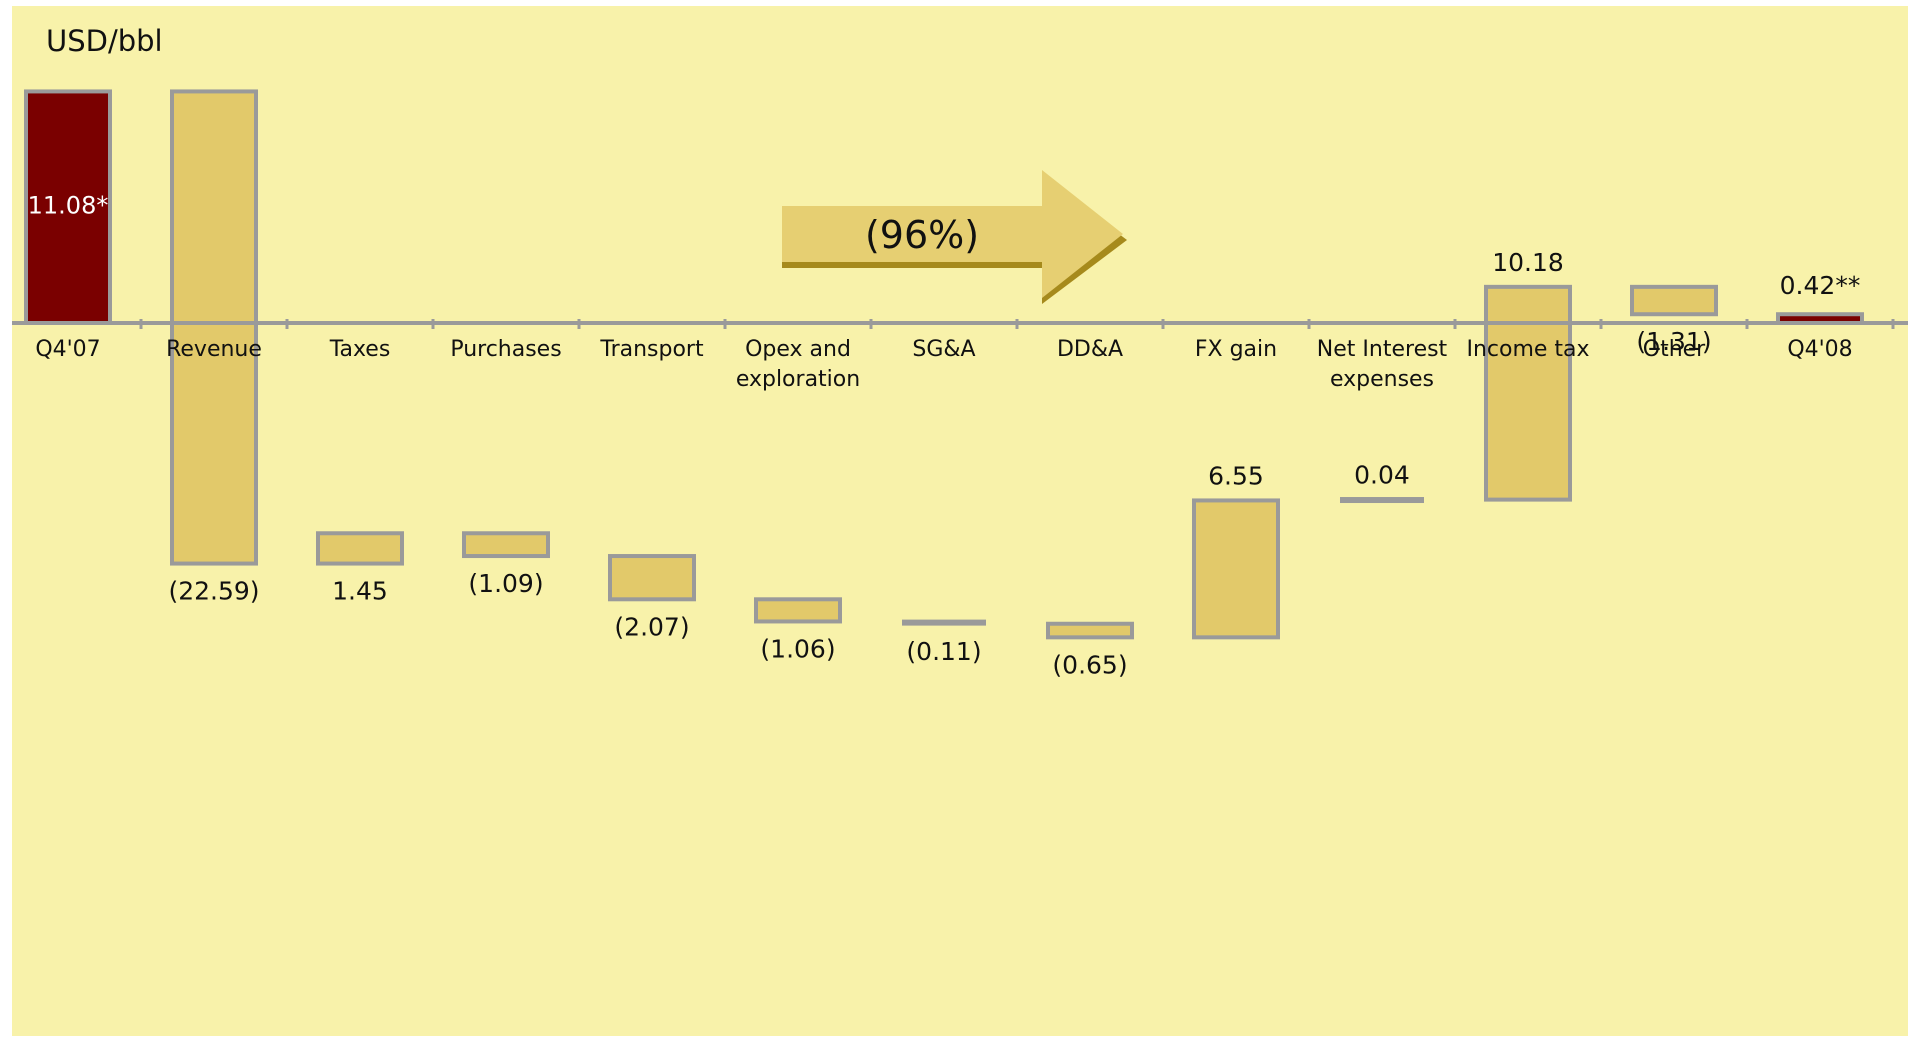 The image size is (1915, 1039). What do you see at coordinates (68, 205) in the screenshot?
I see `value-label: 11.08*` at bounding box center [68, 205].